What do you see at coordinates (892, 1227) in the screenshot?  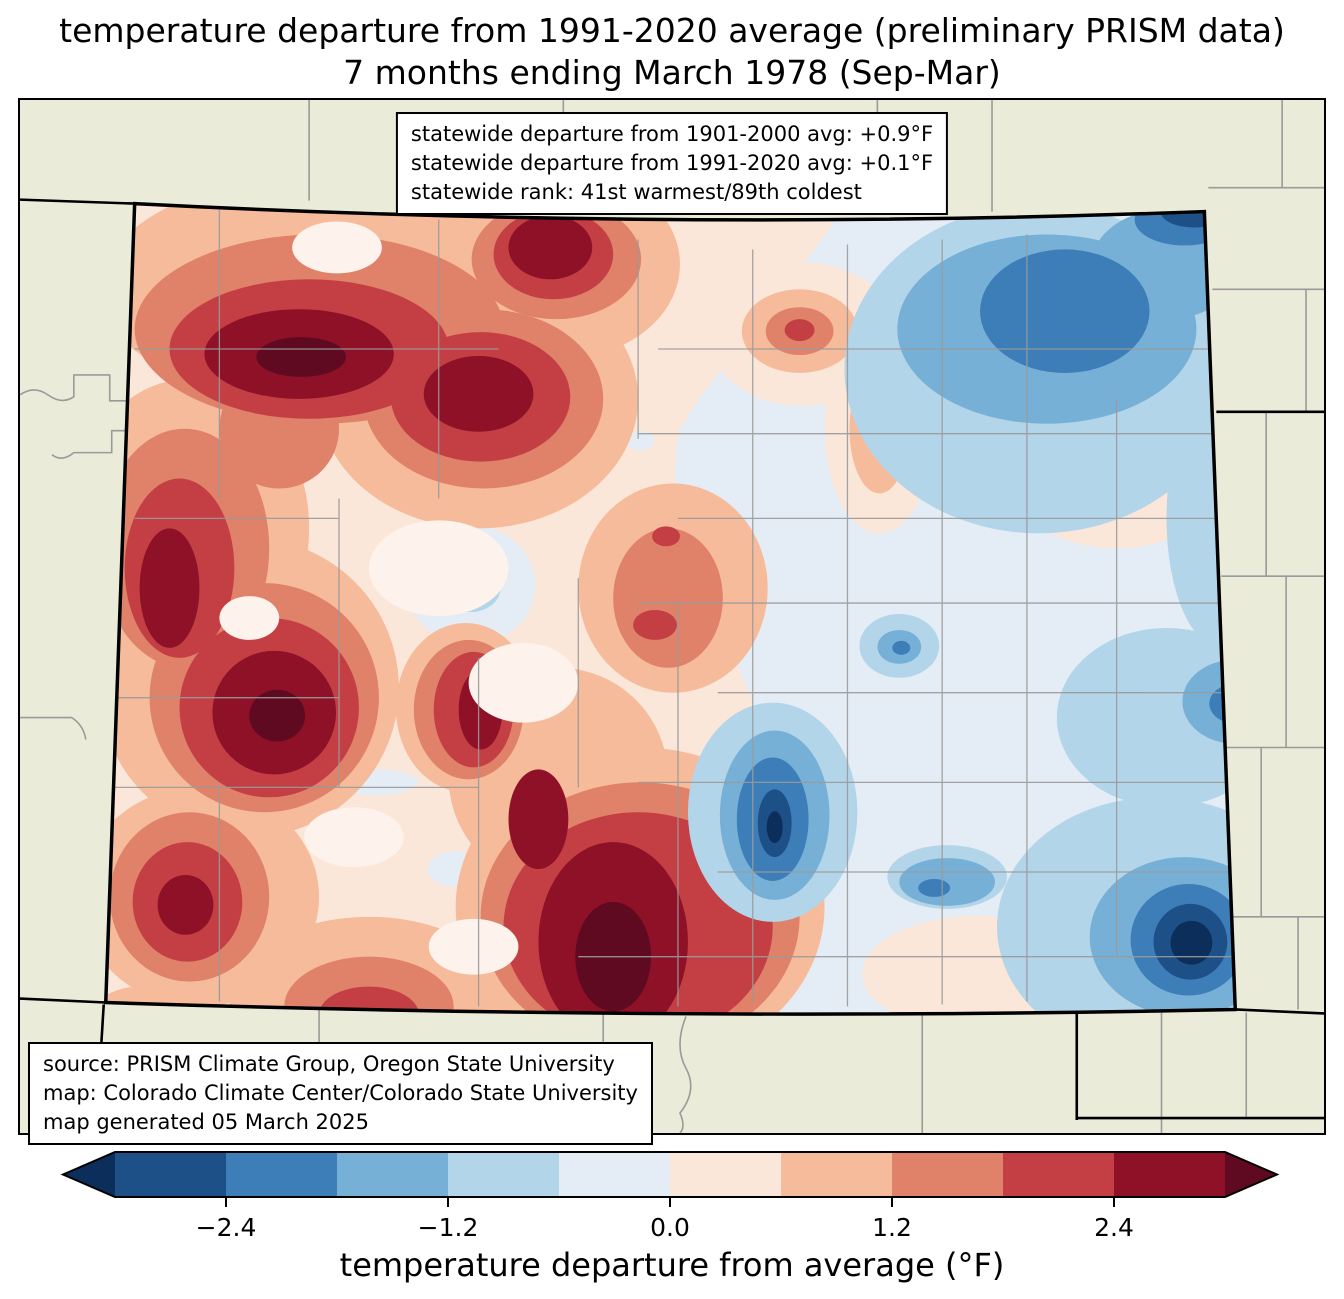 I see `tick-label-1-2: 1.2` at bounding box center [892, 1227].